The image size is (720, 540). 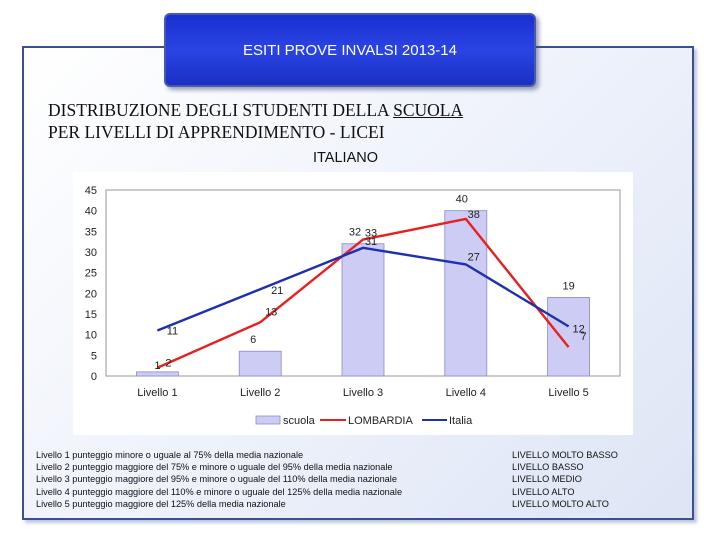 I want to click on data-label-italia: 11, so click(x=172, y=332).